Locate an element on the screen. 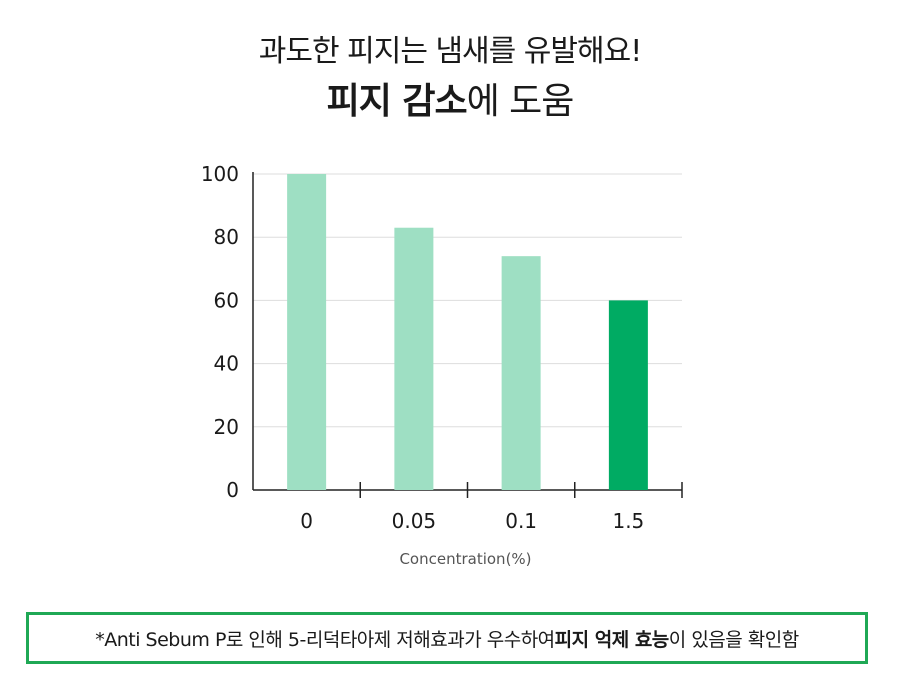 The height and width of the screenshot is (700, 900). headline-line1: 과도한 피지는 냄새를 유발해요! is located at coordinates (450, 51).